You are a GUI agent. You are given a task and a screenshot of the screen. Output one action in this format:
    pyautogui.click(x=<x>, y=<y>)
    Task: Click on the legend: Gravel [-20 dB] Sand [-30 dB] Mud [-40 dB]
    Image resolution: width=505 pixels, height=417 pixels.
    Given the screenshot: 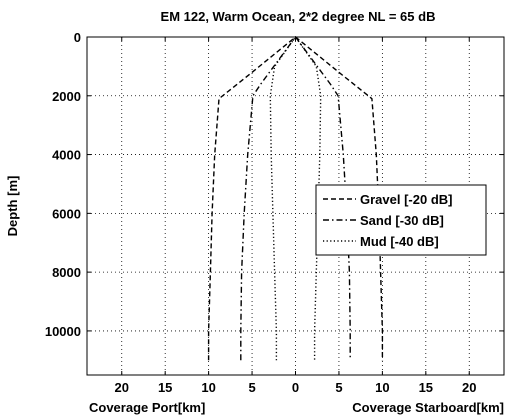 What is the action you would take?
    pyautogui.click(x=401, y=220)
    